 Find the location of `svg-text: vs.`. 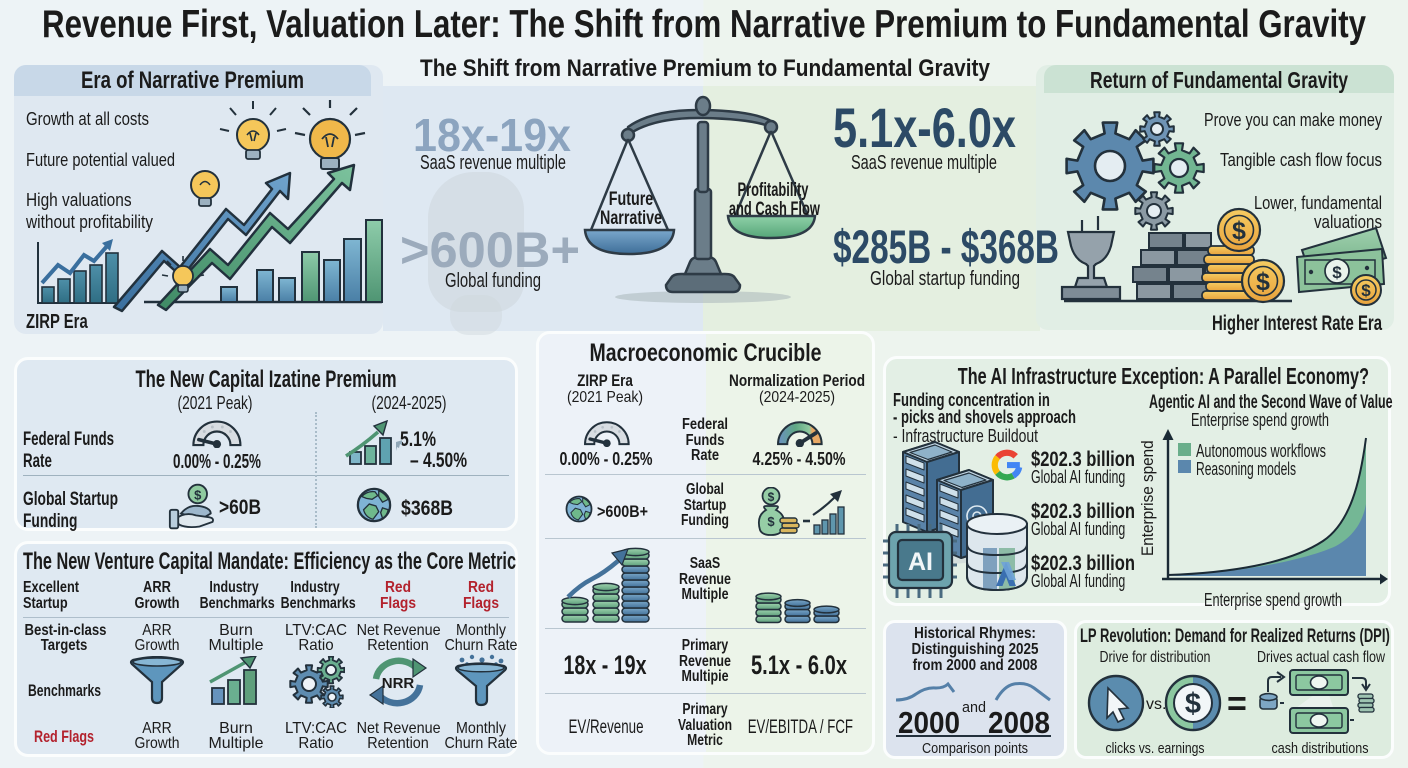

svg-text: vs. is located at coordinates (1156, 704).